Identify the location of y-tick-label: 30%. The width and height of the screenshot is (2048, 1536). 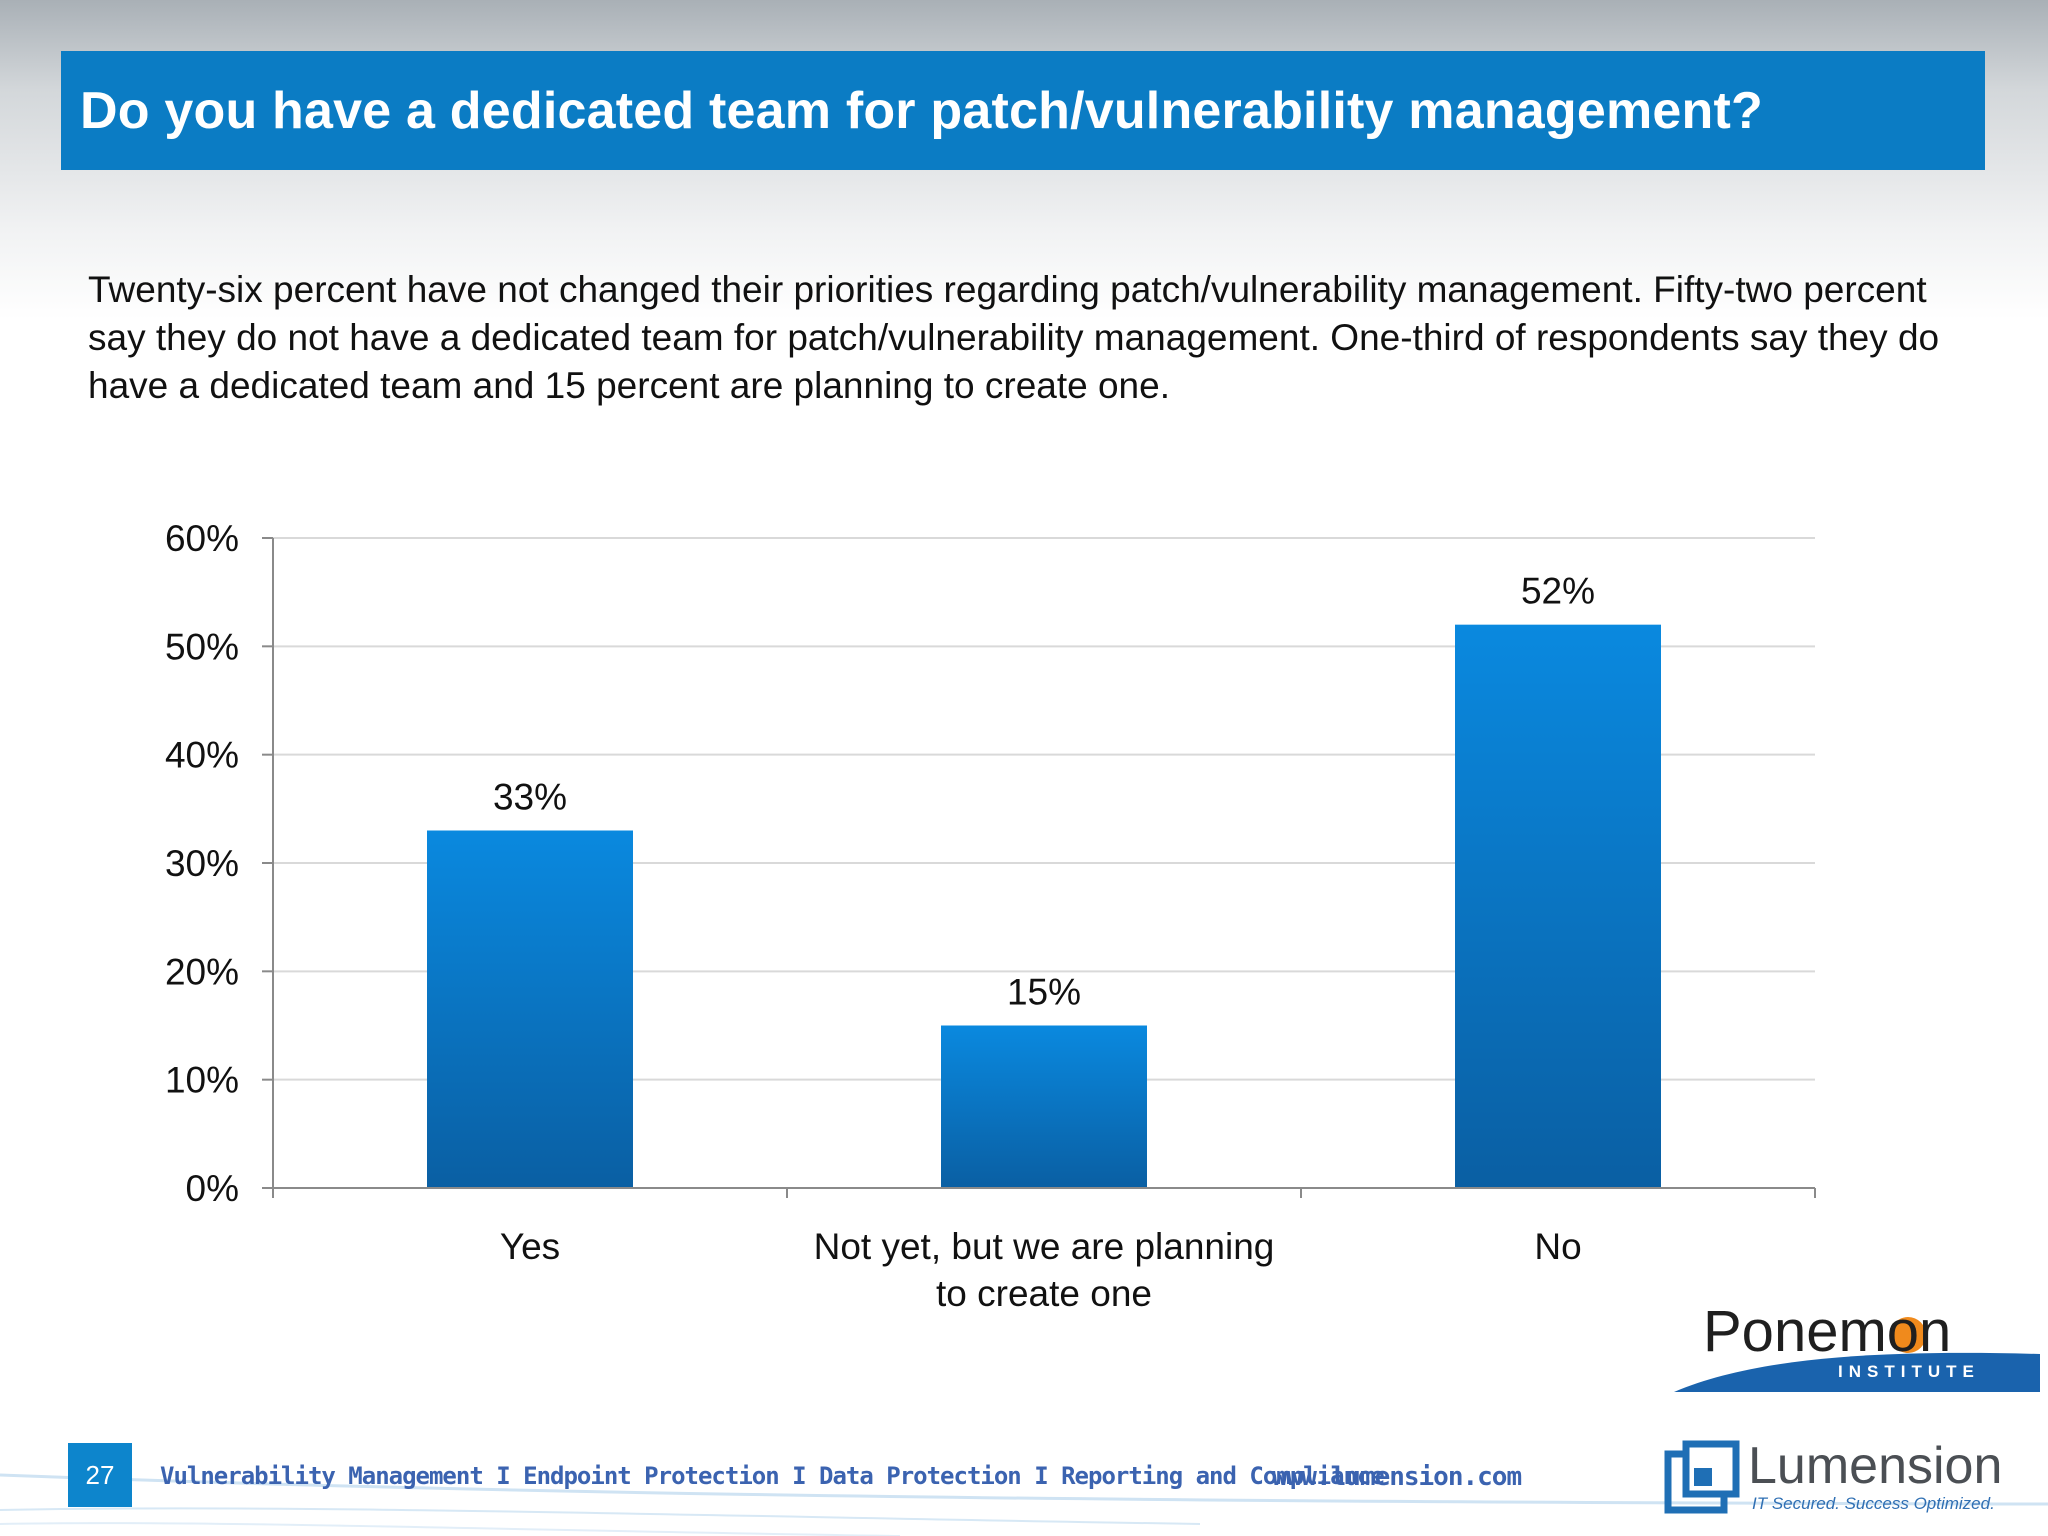
(202, 863).